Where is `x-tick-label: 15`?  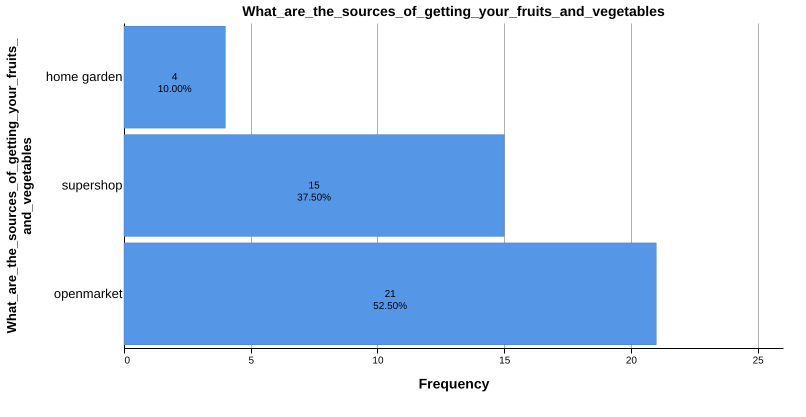 x-tick-label: 15 is located at coordinates (505, 361).